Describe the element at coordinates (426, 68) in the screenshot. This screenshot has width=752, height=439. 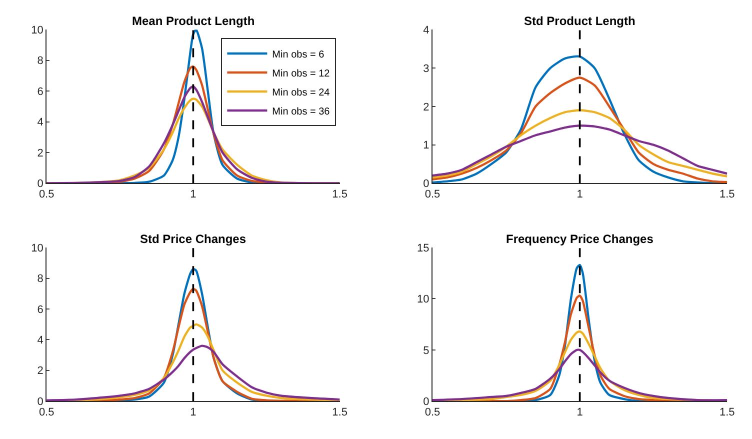
I see `y-tick-label: 3` at that location.